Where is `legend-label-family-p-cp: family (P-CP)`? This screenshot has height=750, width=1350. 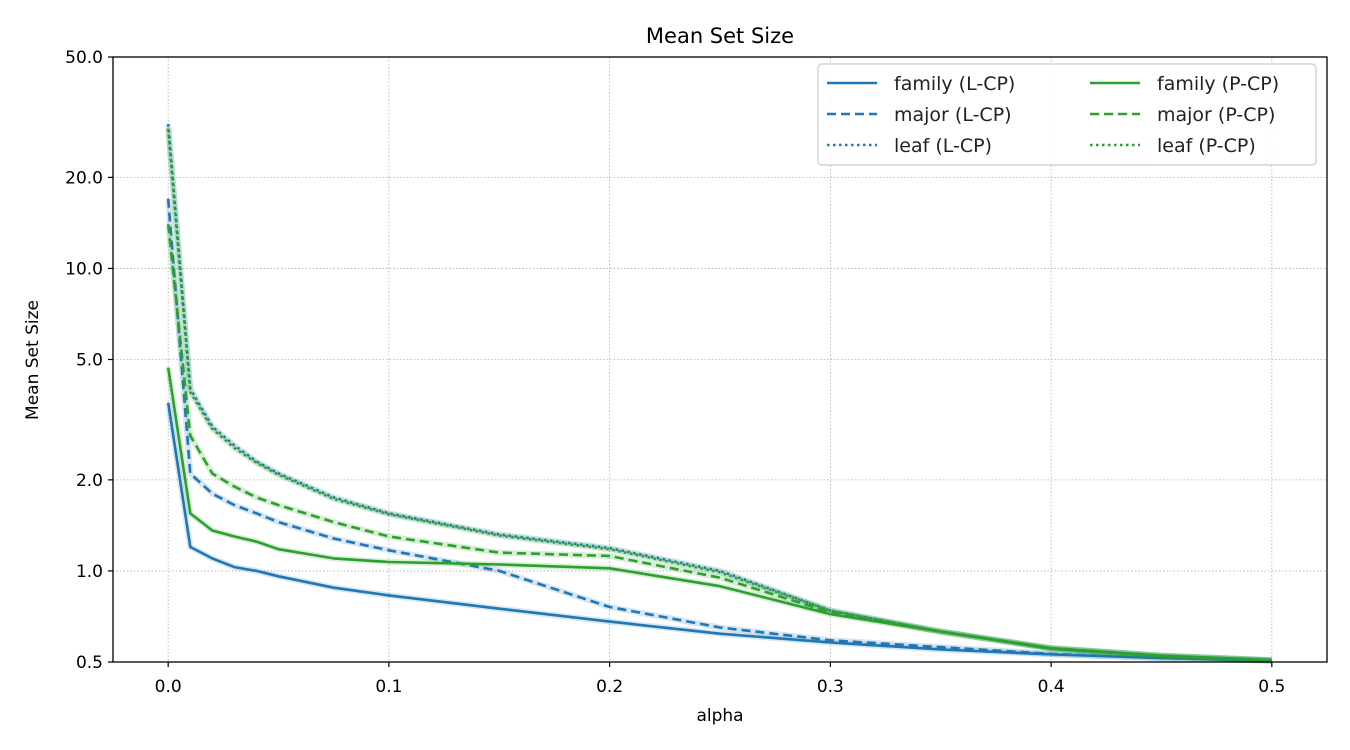 legend-label-family-p-cp: family (P-CP) is located at coordinates (1218, 84).